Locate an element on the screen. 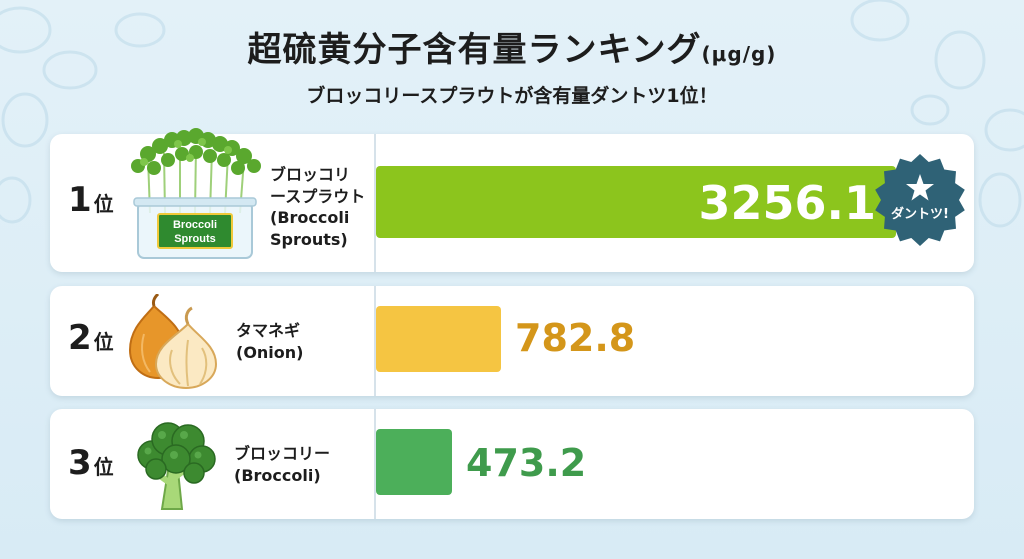 The image size is (1024, 559). name-ja-line1: ブロッコリ is located at coordinates (310, 174).